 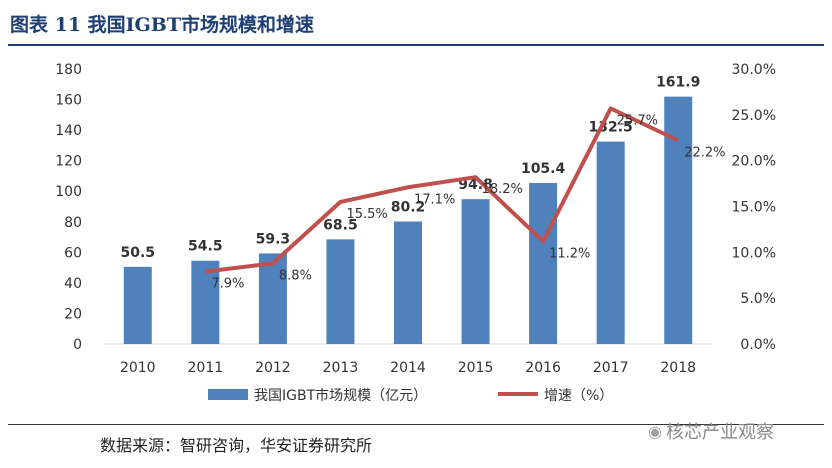 What do you see at coordinates (502, 189) in the screenshot?
I see `line-data-label: 18.2%` at bounding box center [502, 189].